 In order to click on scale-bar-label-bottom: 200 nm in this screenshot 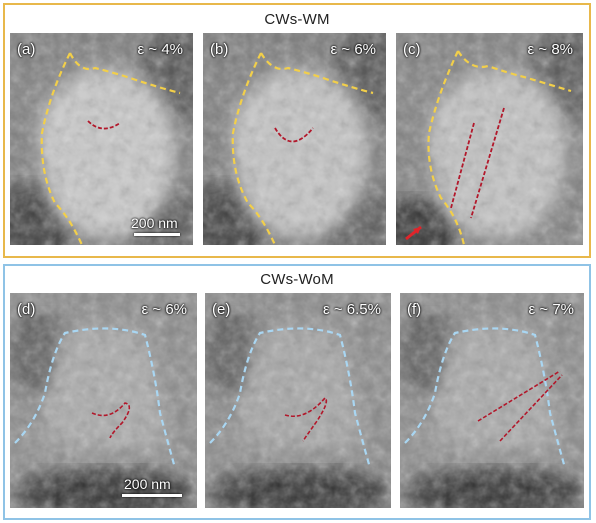, I will do `click(147, 484)`.